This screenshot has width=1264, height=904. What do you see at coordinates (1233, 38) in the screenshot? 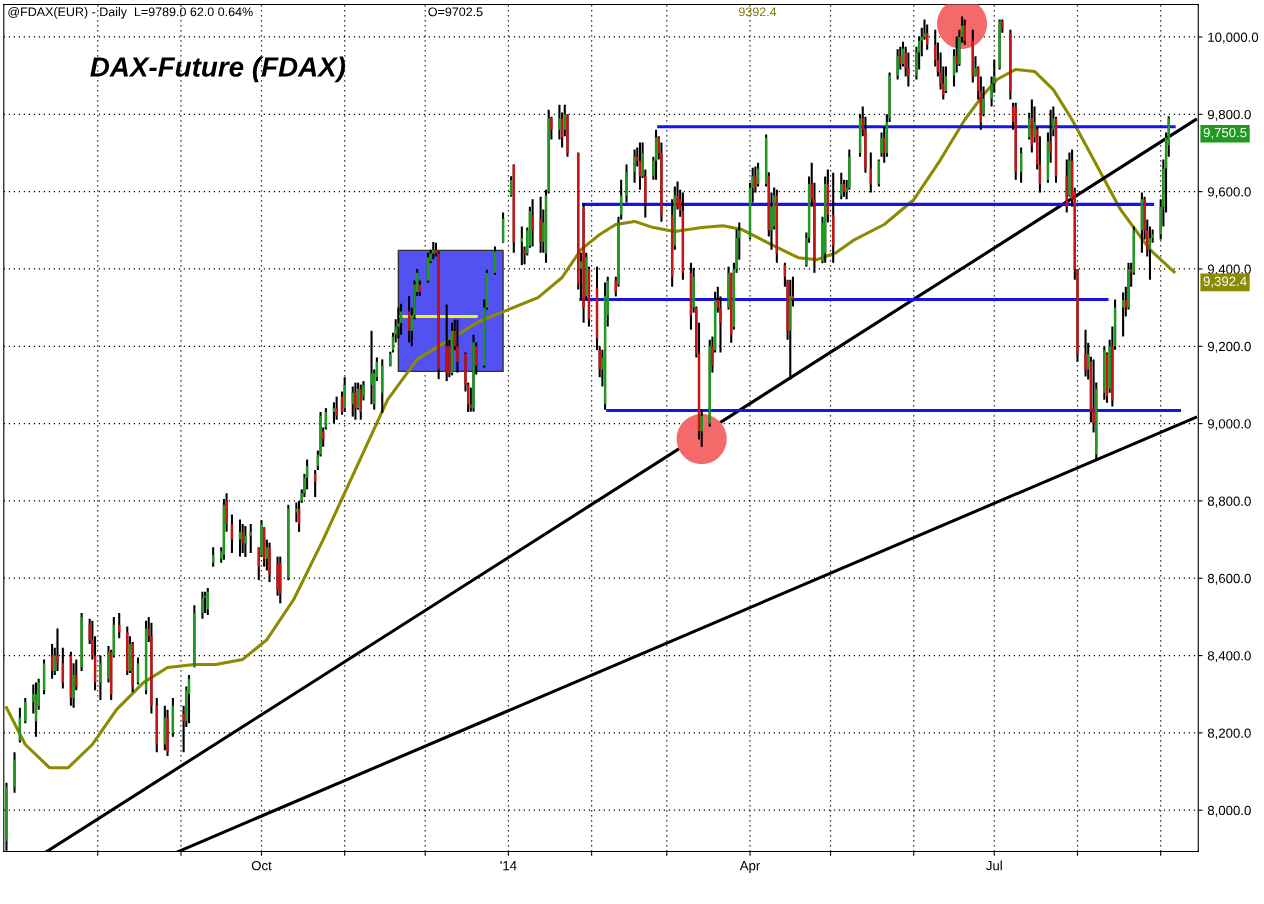
I see `y-tick-label: 10,000.0` at bounding box center [1233, 38].